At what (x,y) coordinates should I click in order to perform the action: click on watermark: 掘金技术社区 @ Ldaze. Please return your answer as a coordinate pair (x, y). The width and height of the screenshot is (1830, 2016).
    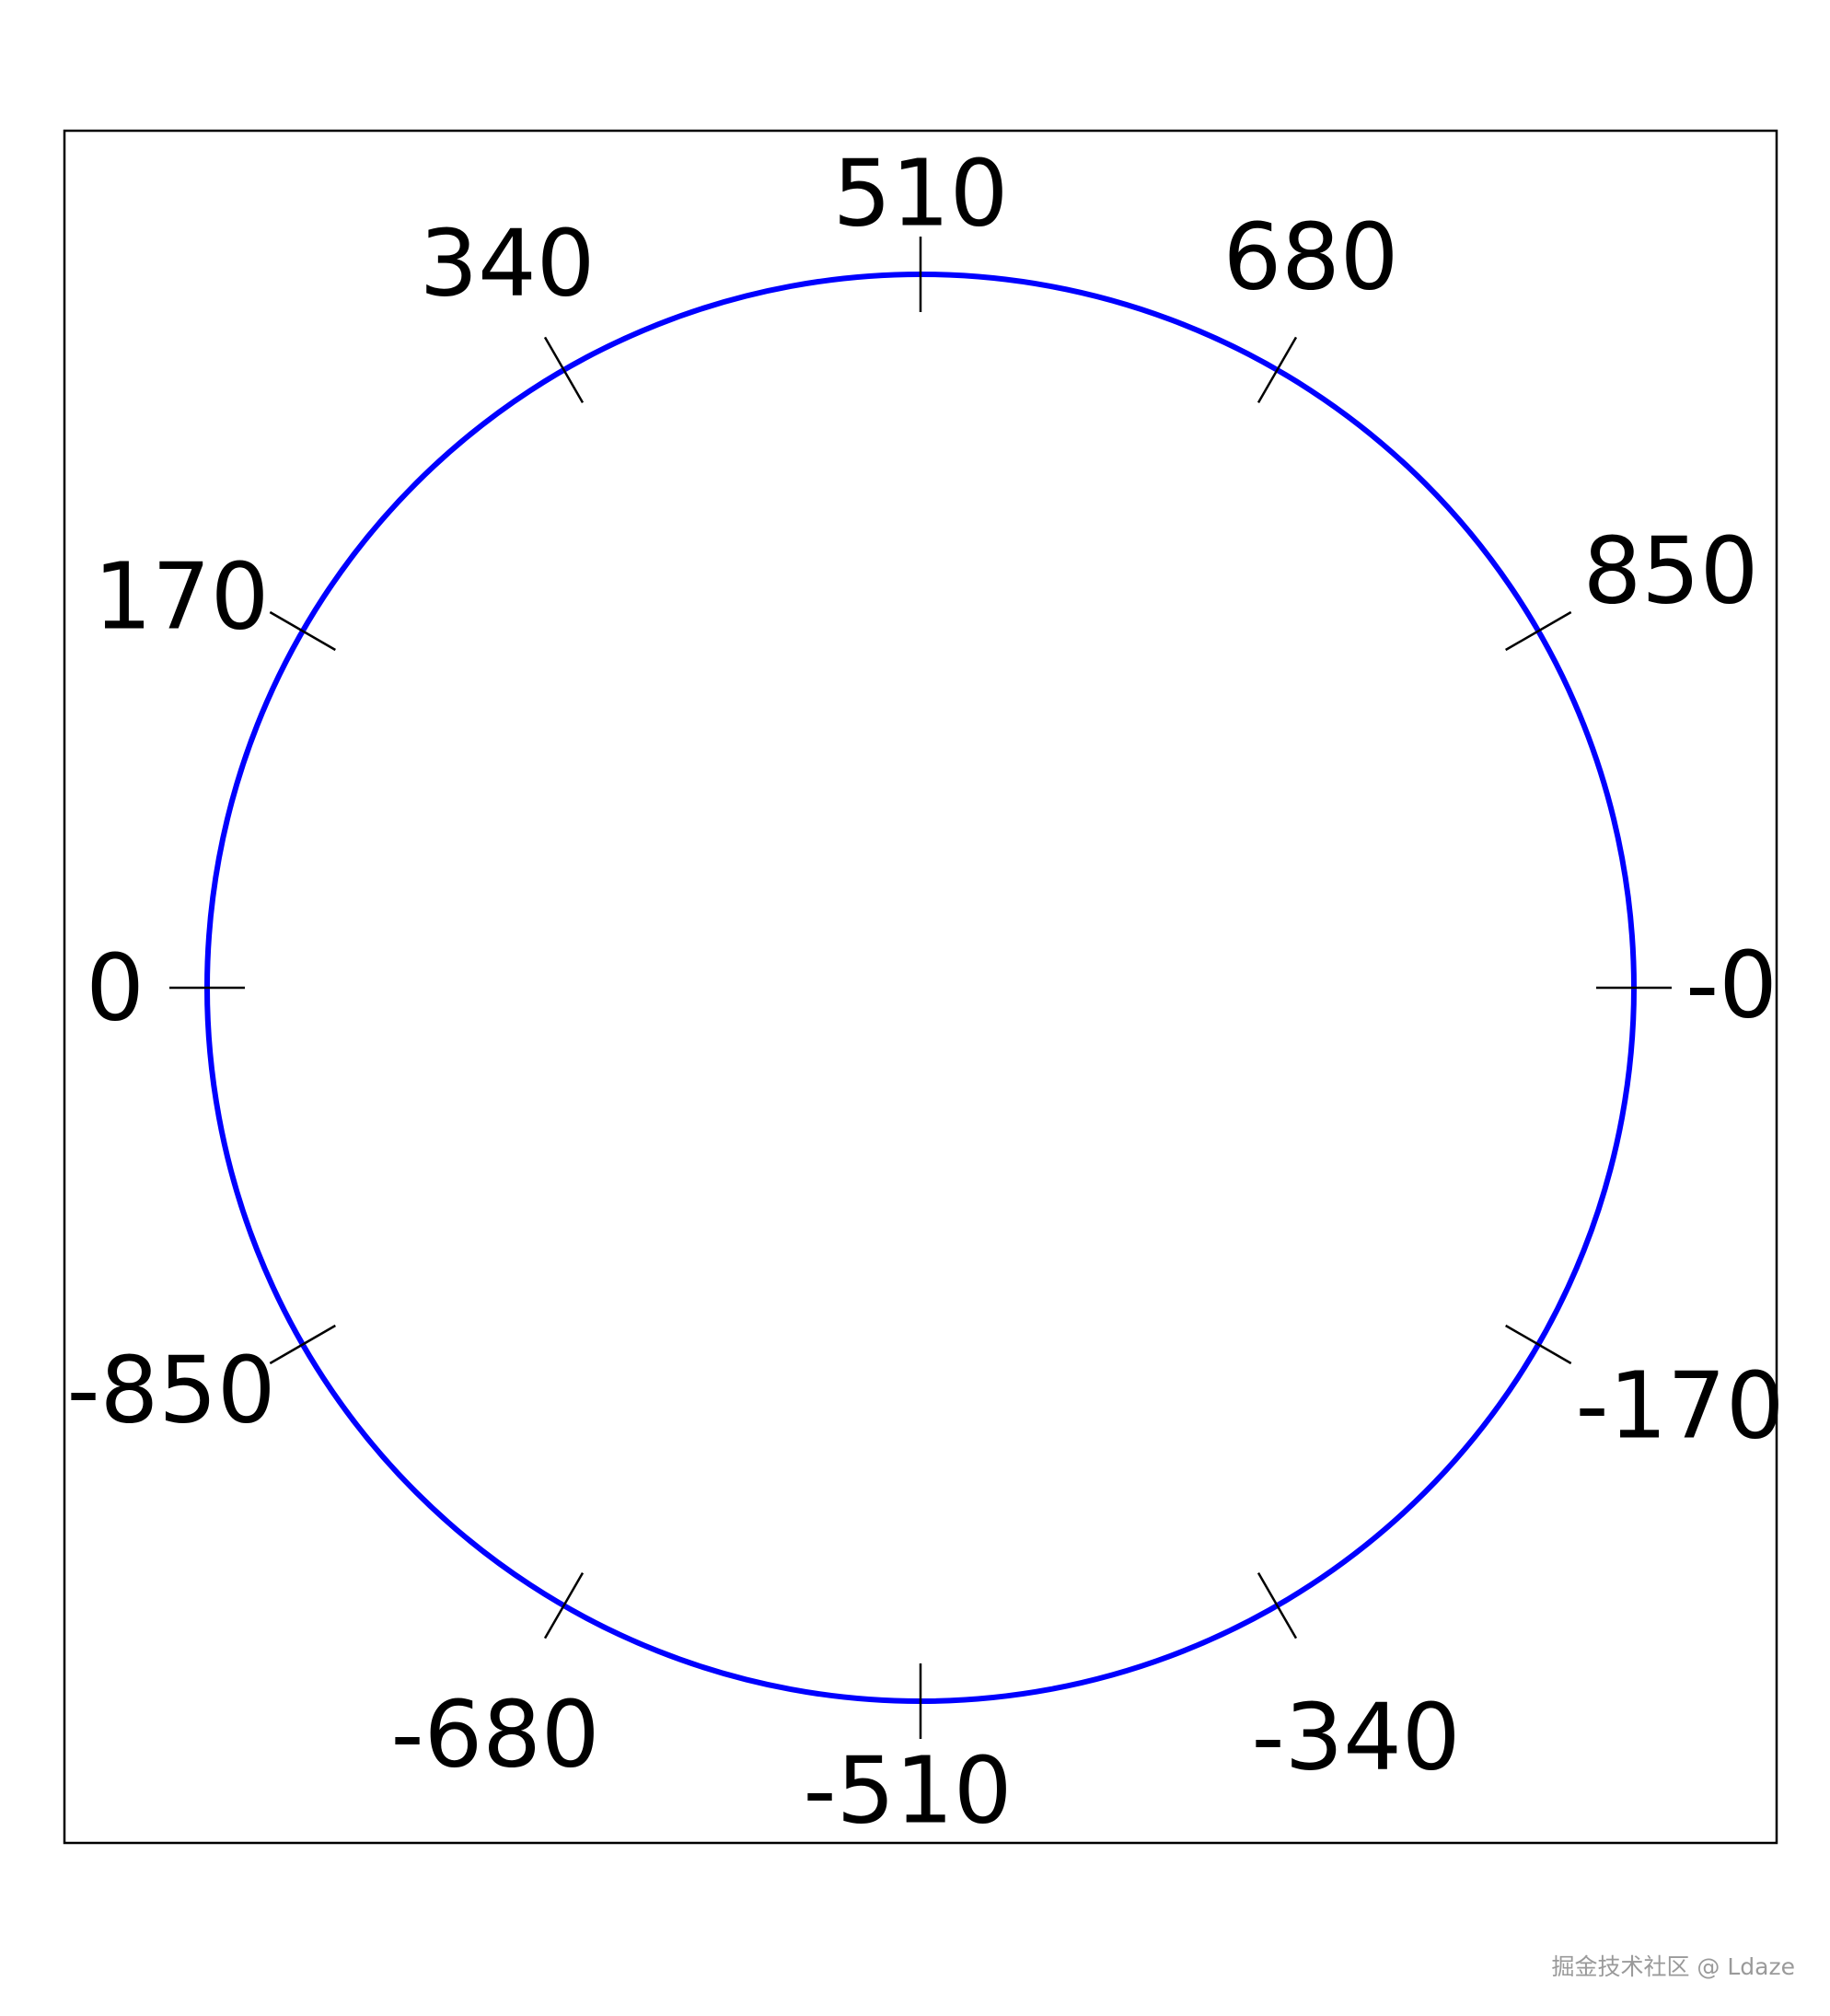
    Looking at the image, I should click on (1673, 1966).